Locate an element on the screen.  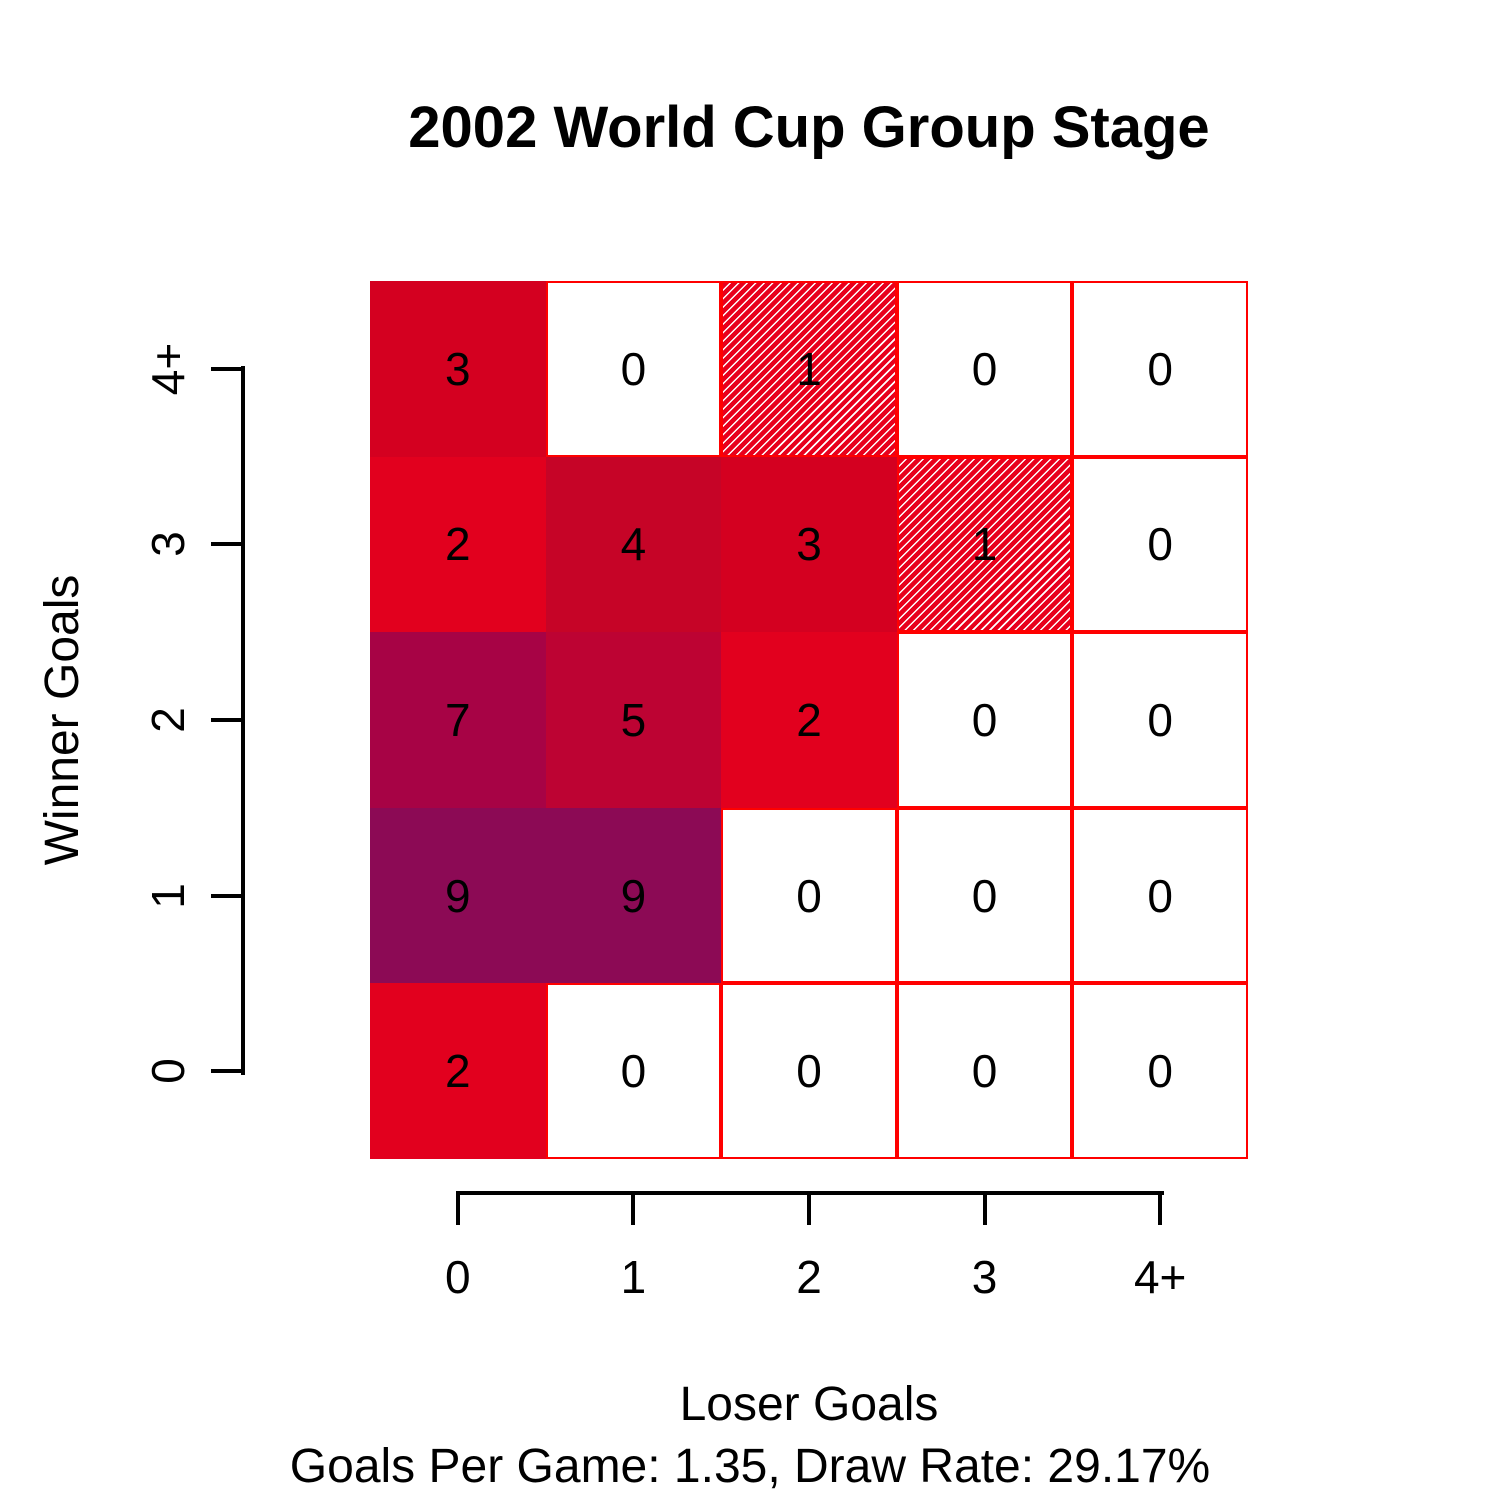
y-axis-line is located at coordinates (243, 720).